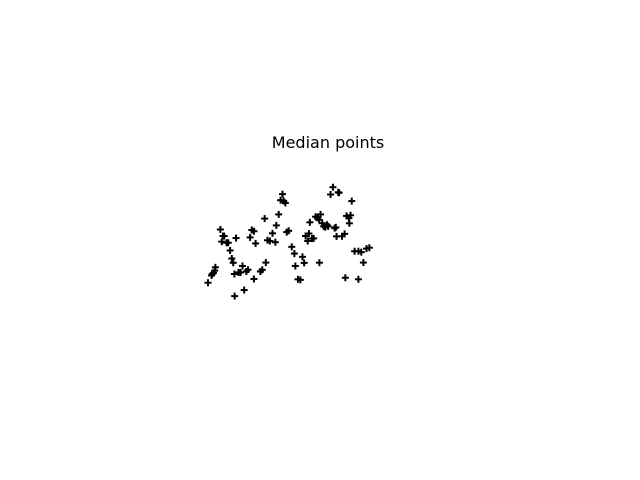  I want to click on chart-title: Median points, so click(328, 142).